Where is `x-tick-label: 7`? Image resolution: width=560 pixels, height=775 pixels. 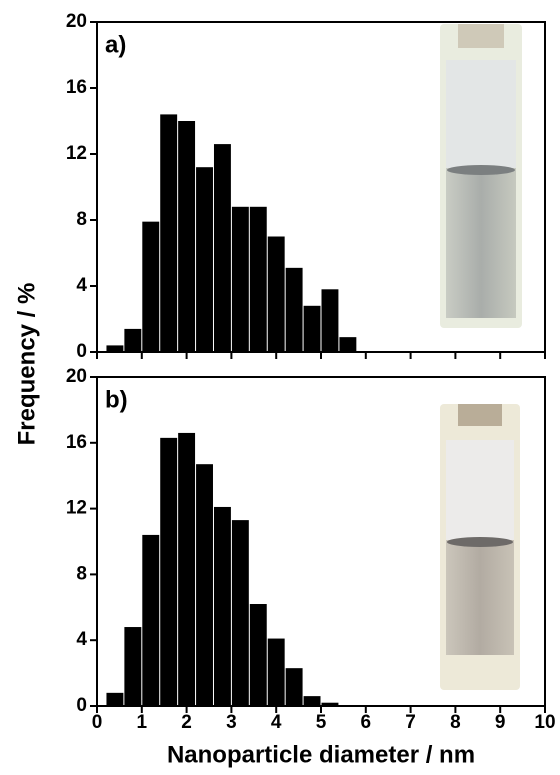 x-tick-label: 7 is located at coordinates (410, 722).